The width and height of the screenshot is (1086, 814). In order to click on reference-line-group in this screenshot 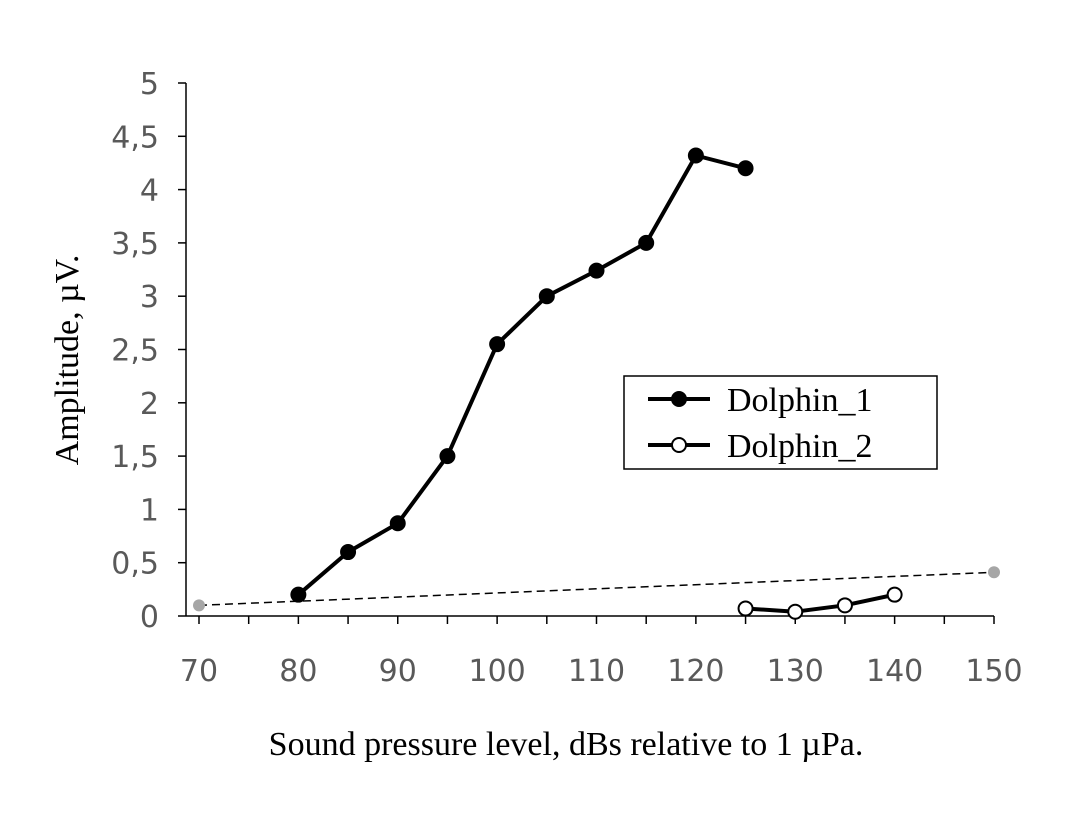, I will do `click(596, 589)`.